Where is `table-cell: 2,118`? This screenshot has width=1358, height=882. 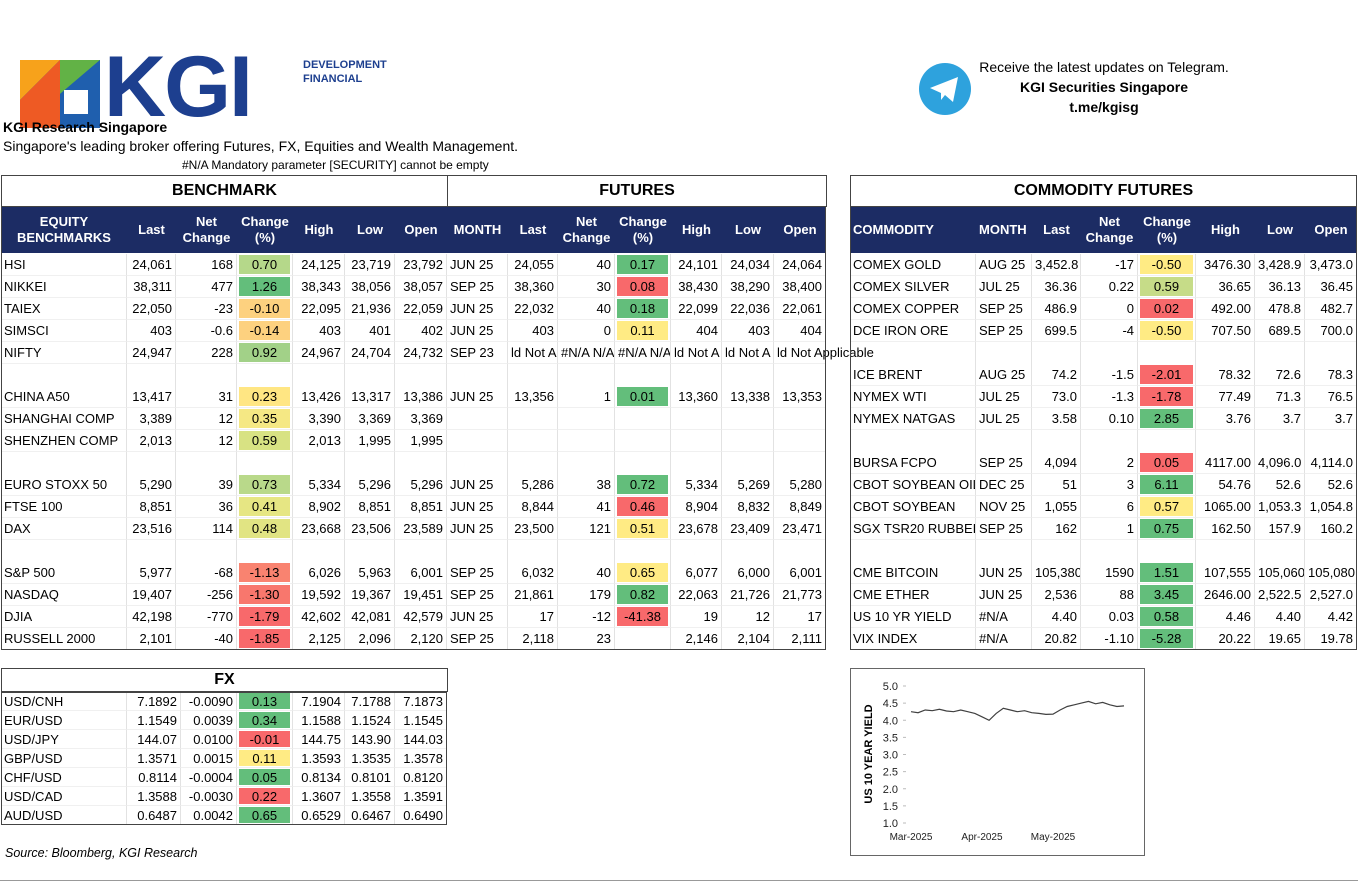
table-cell: 2,118 is located at coordinates (533, 639).